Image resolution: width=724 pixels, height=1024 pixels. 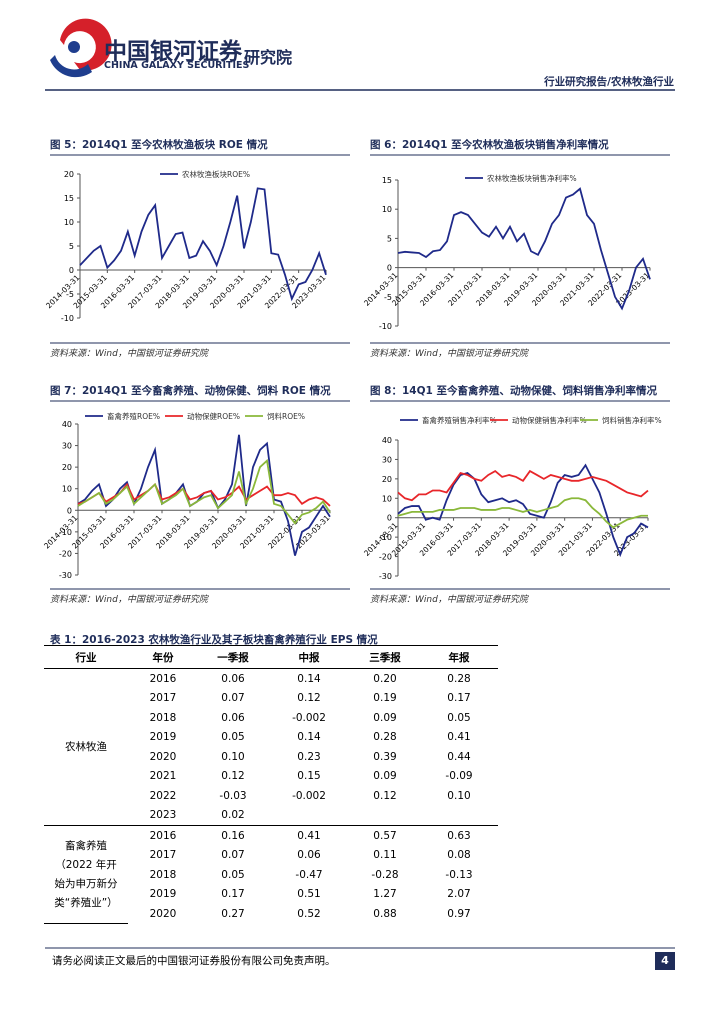 I want to click on table-row: 2023 0.02, so click(x=271, y=815).